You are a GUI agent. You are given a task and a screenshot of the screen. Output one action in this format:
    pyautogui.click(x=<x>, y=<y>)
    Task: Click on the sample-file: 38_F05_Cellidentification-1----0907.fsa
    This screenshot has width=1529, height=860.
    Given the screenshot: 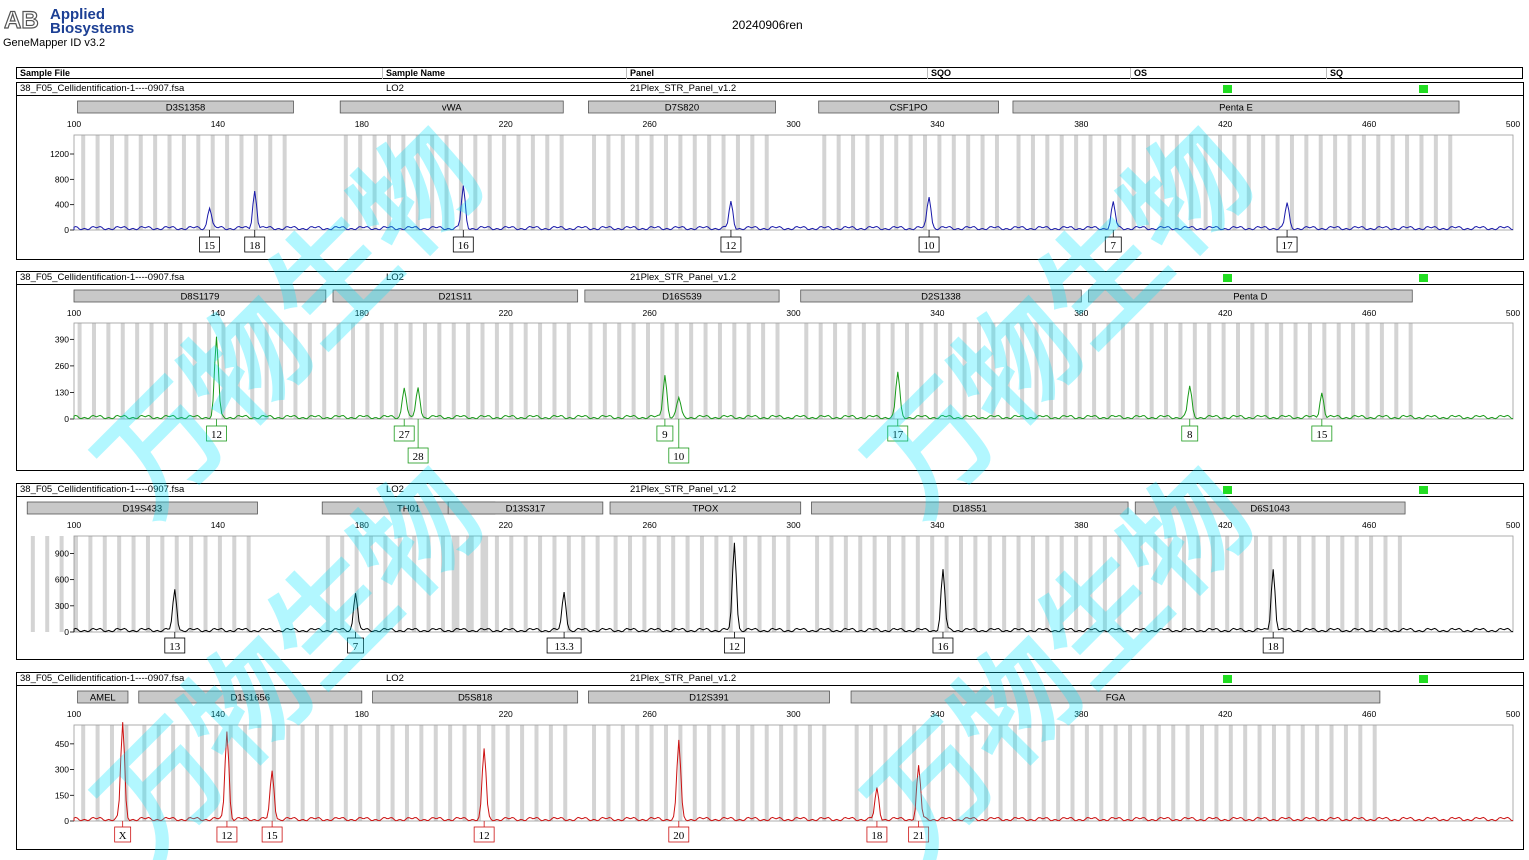 What is the action you would take?
    pyautogui.click(x=102, y=678)
    